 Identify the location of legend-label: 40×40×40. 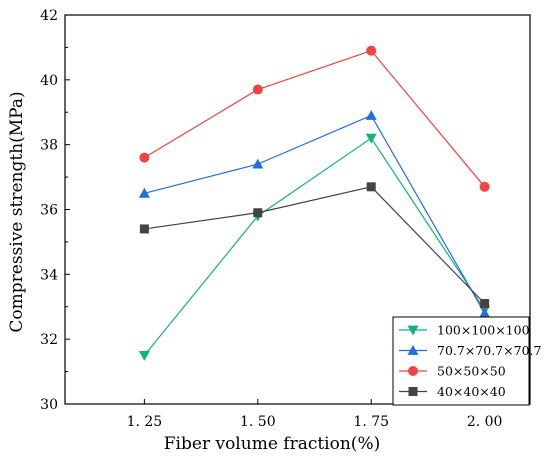
(471, 391).